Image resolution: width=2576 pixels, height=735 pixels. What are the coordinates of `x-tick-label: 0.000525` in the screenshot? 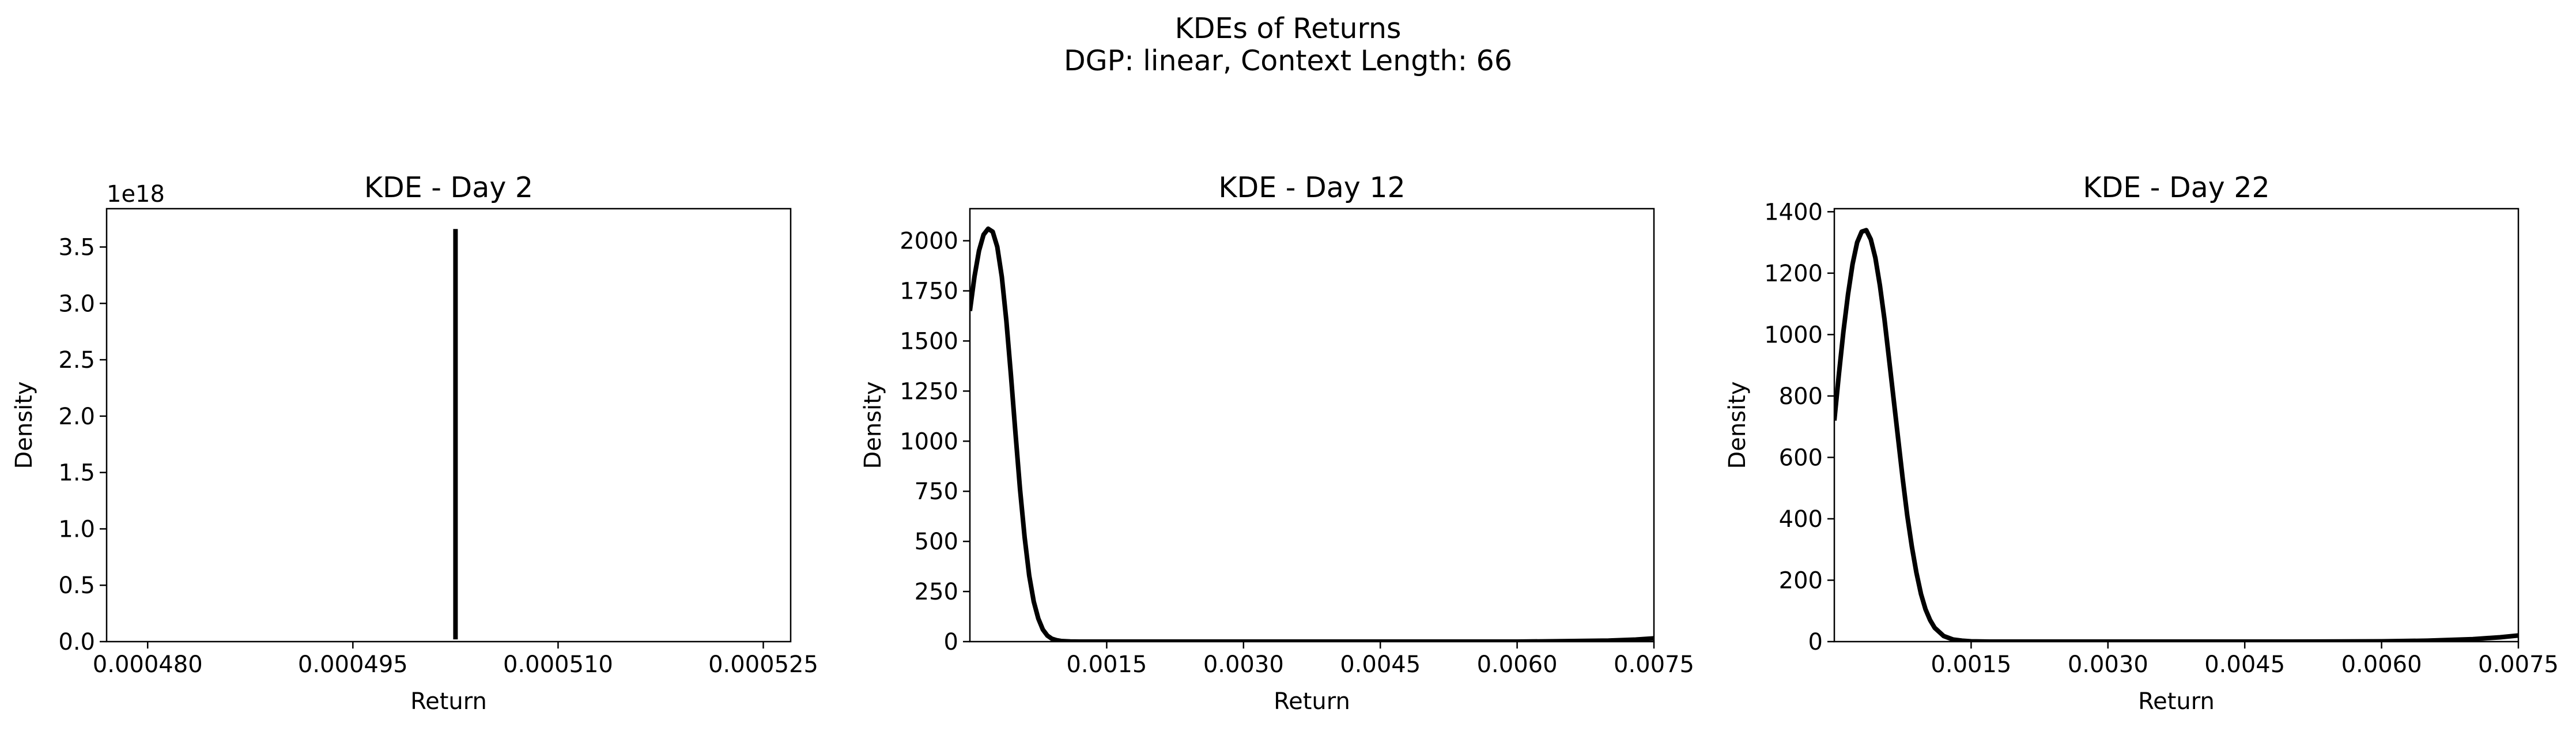 It's located at (763, 664).